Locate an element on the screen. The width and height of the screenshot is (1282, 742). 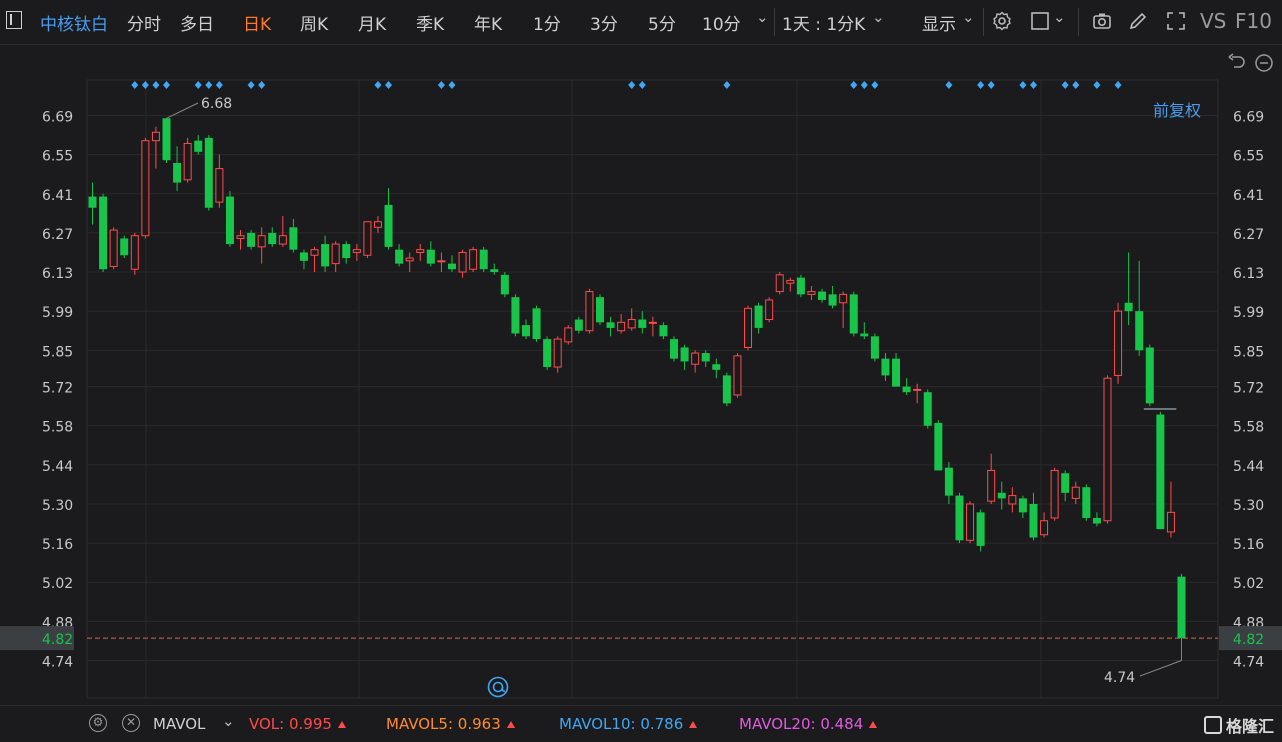
mavol10-number: 0.786 is located at coordinates (662, 724).